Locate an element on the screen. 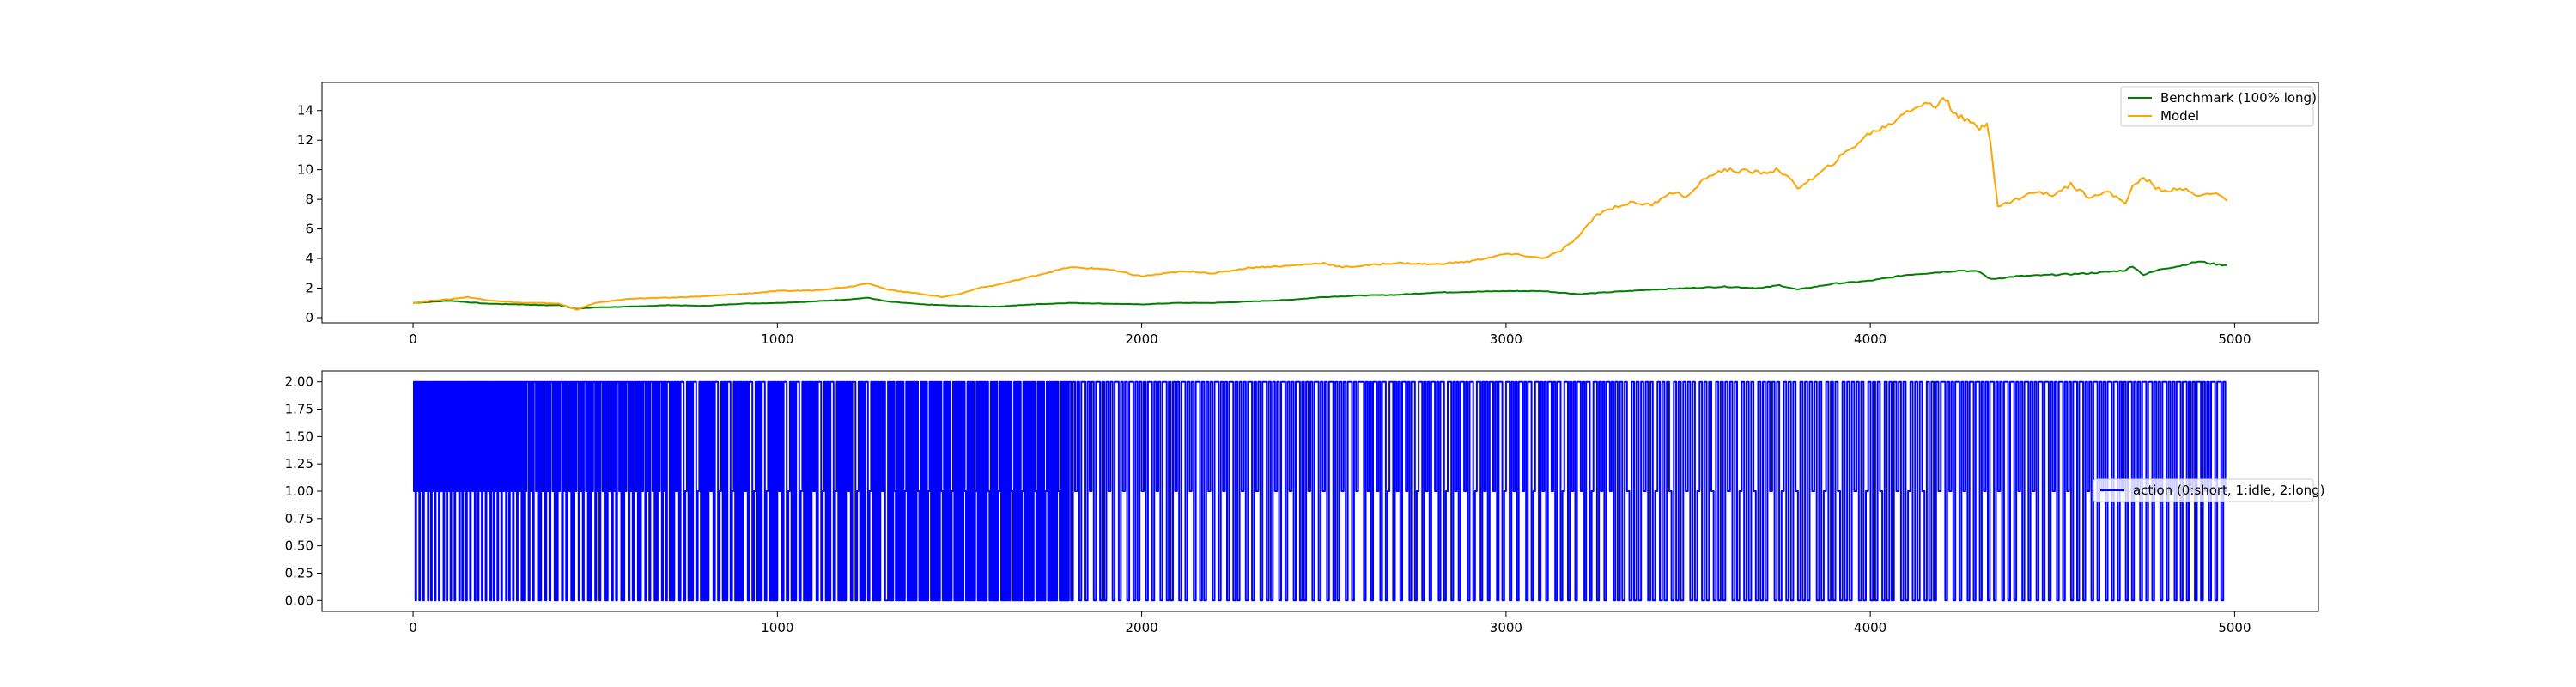  y-tick-label: 2.00 is located at coordinates (299, 382).